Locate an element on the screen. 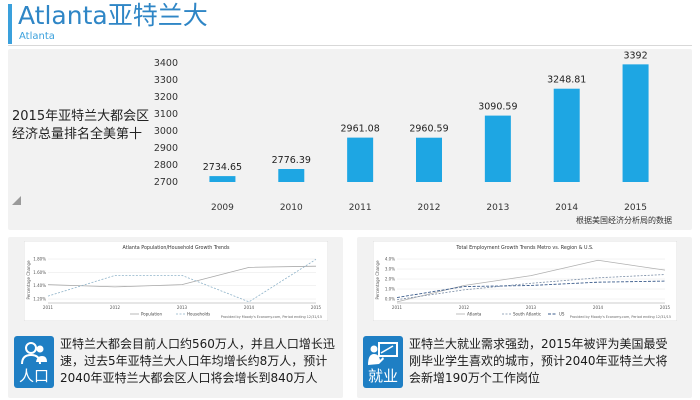  header: Atlanta亚特兰大 Atlanta is located at coordinates (350, 23).